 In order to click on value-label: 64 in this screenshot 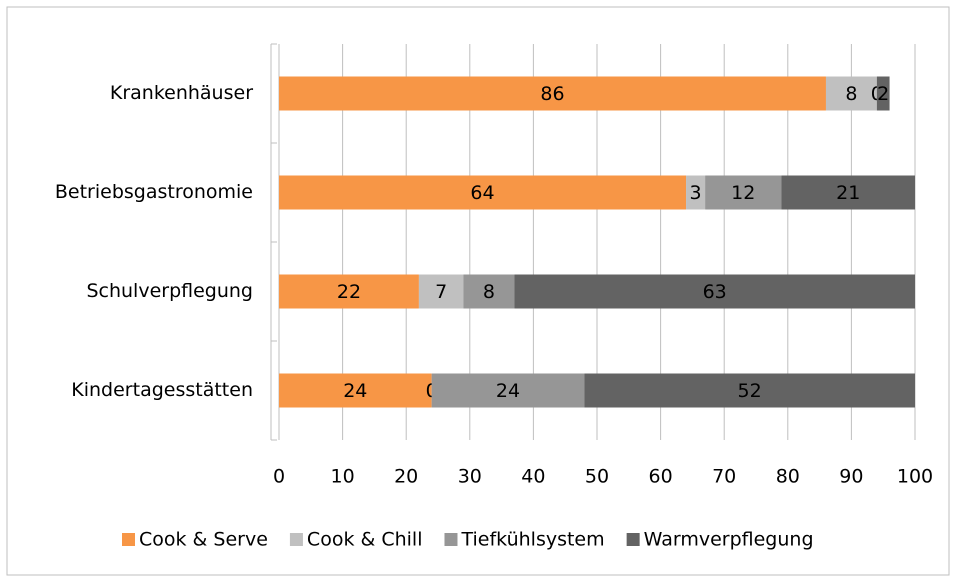, I will do `click(482, 193)`.